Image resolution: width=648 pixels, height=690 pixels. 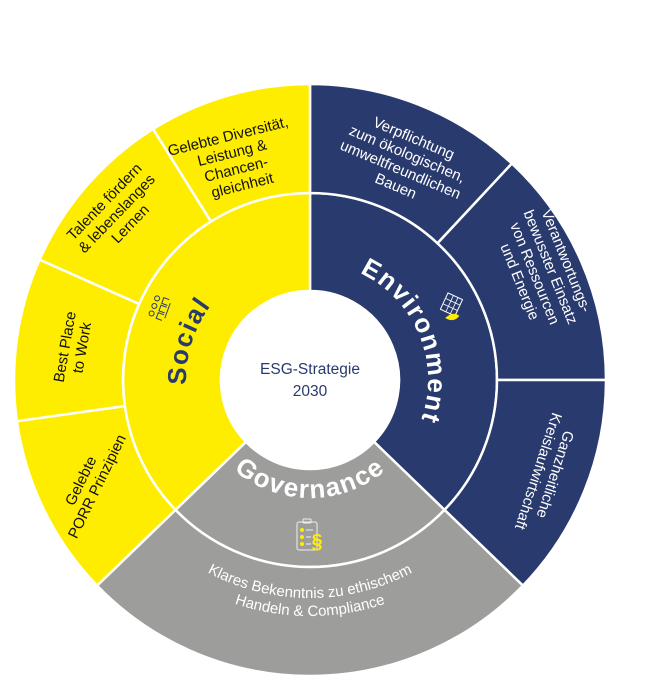 What do you see at coordinates (309, 535) in the screenshot?
I see `clipboard-paragraph-icon: §` at bounding box center [309, 535].